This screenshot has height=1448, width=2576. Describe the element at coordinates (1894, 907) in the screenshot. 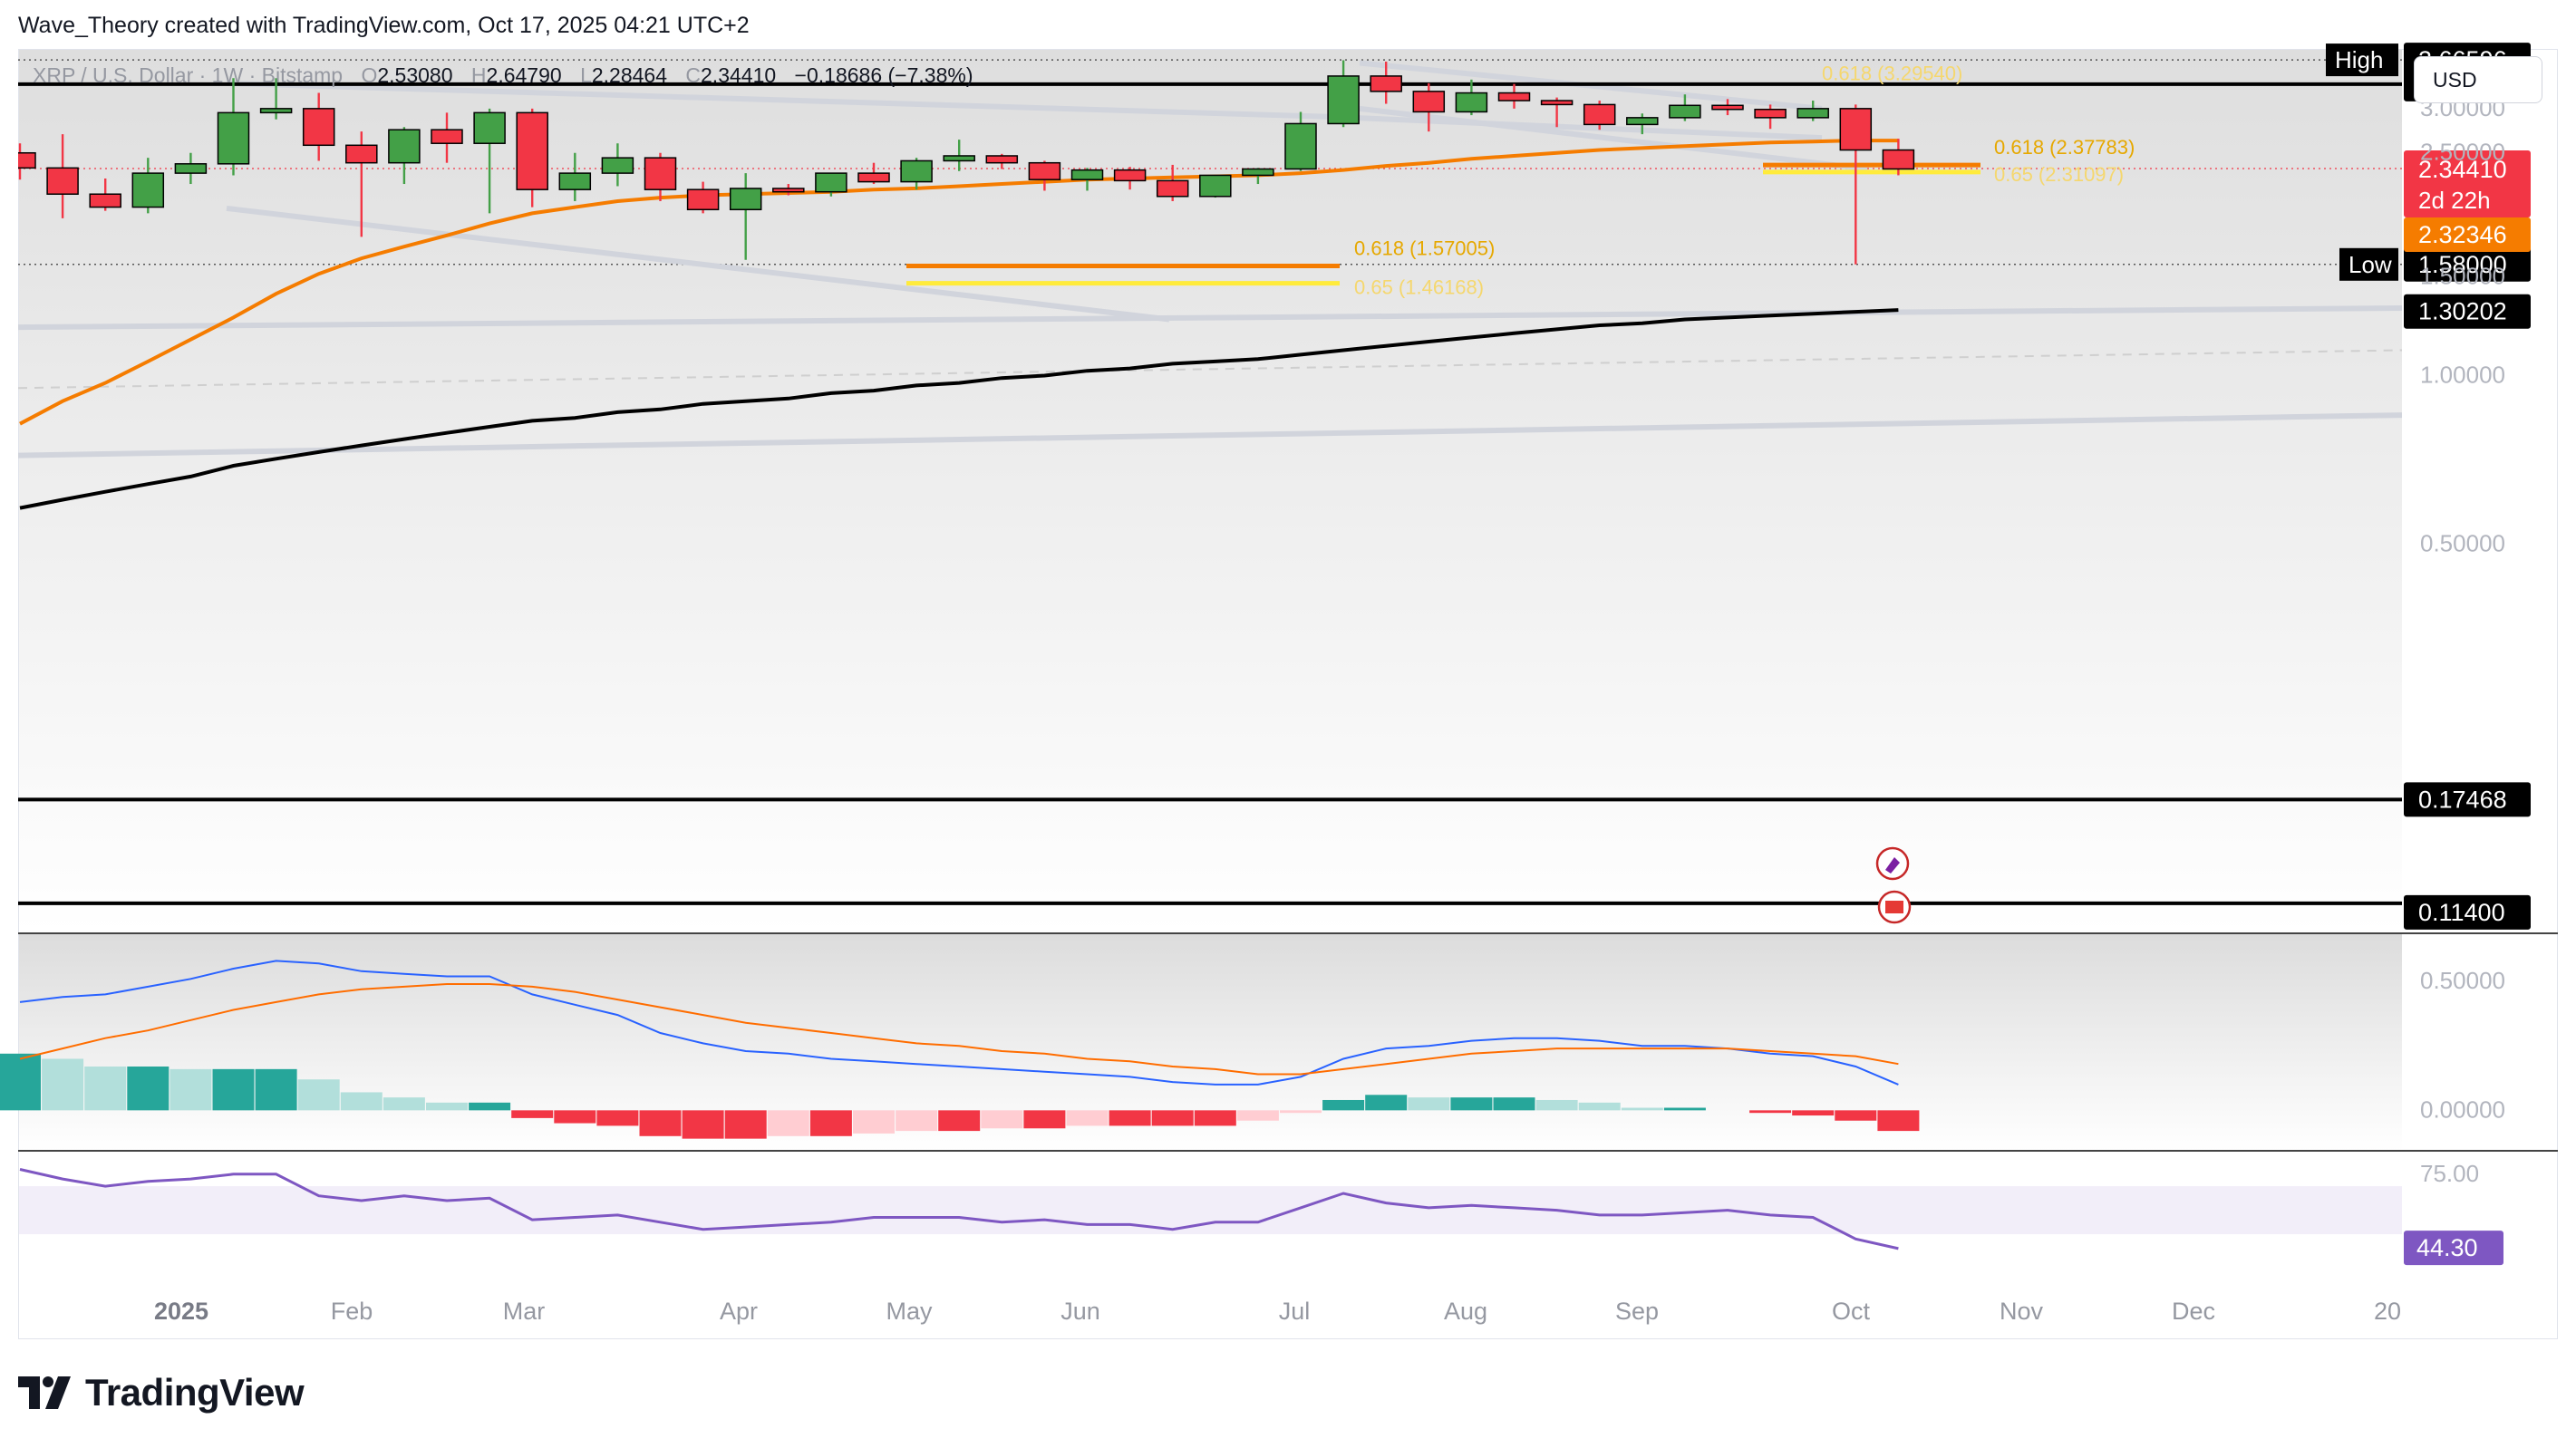

I see `us-flag-icon` at that location.